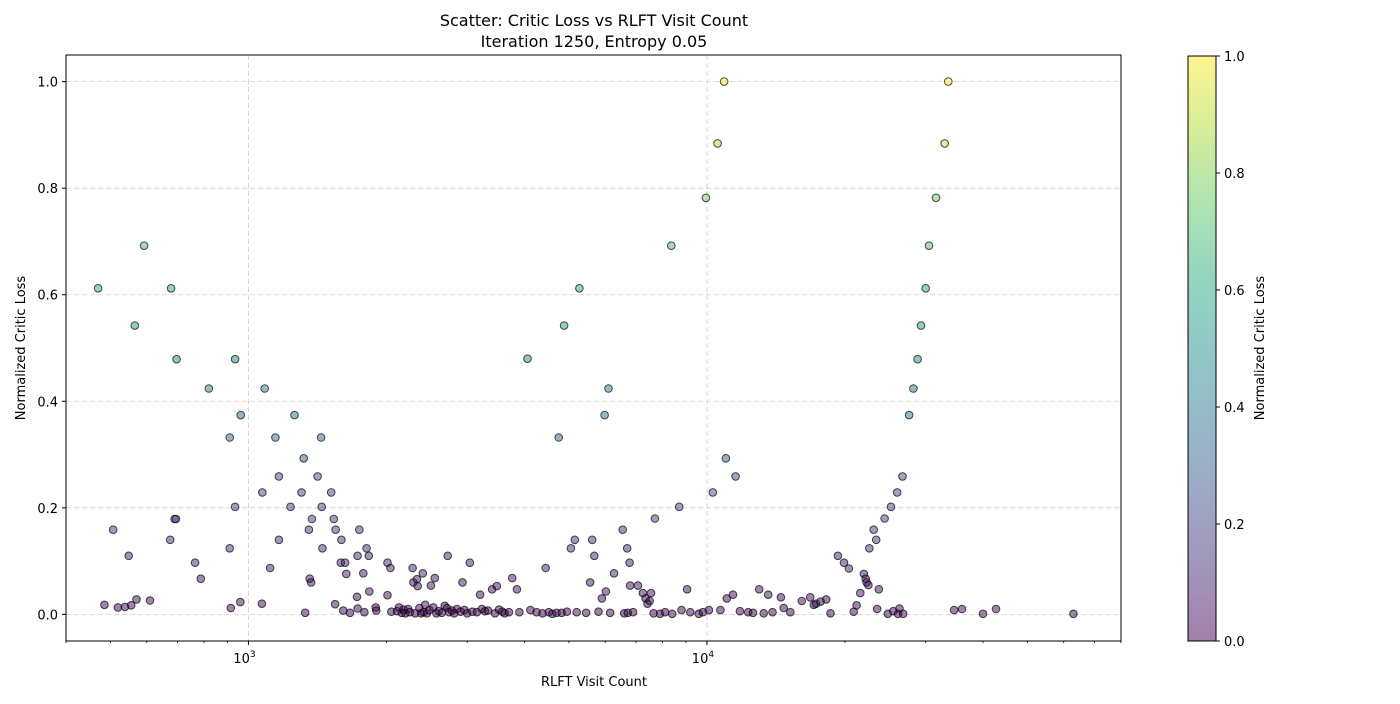  Describe the element at coordinates (1234, 174) in the screenshot. I see `colorbar-tick-label: 0.8` at that location.